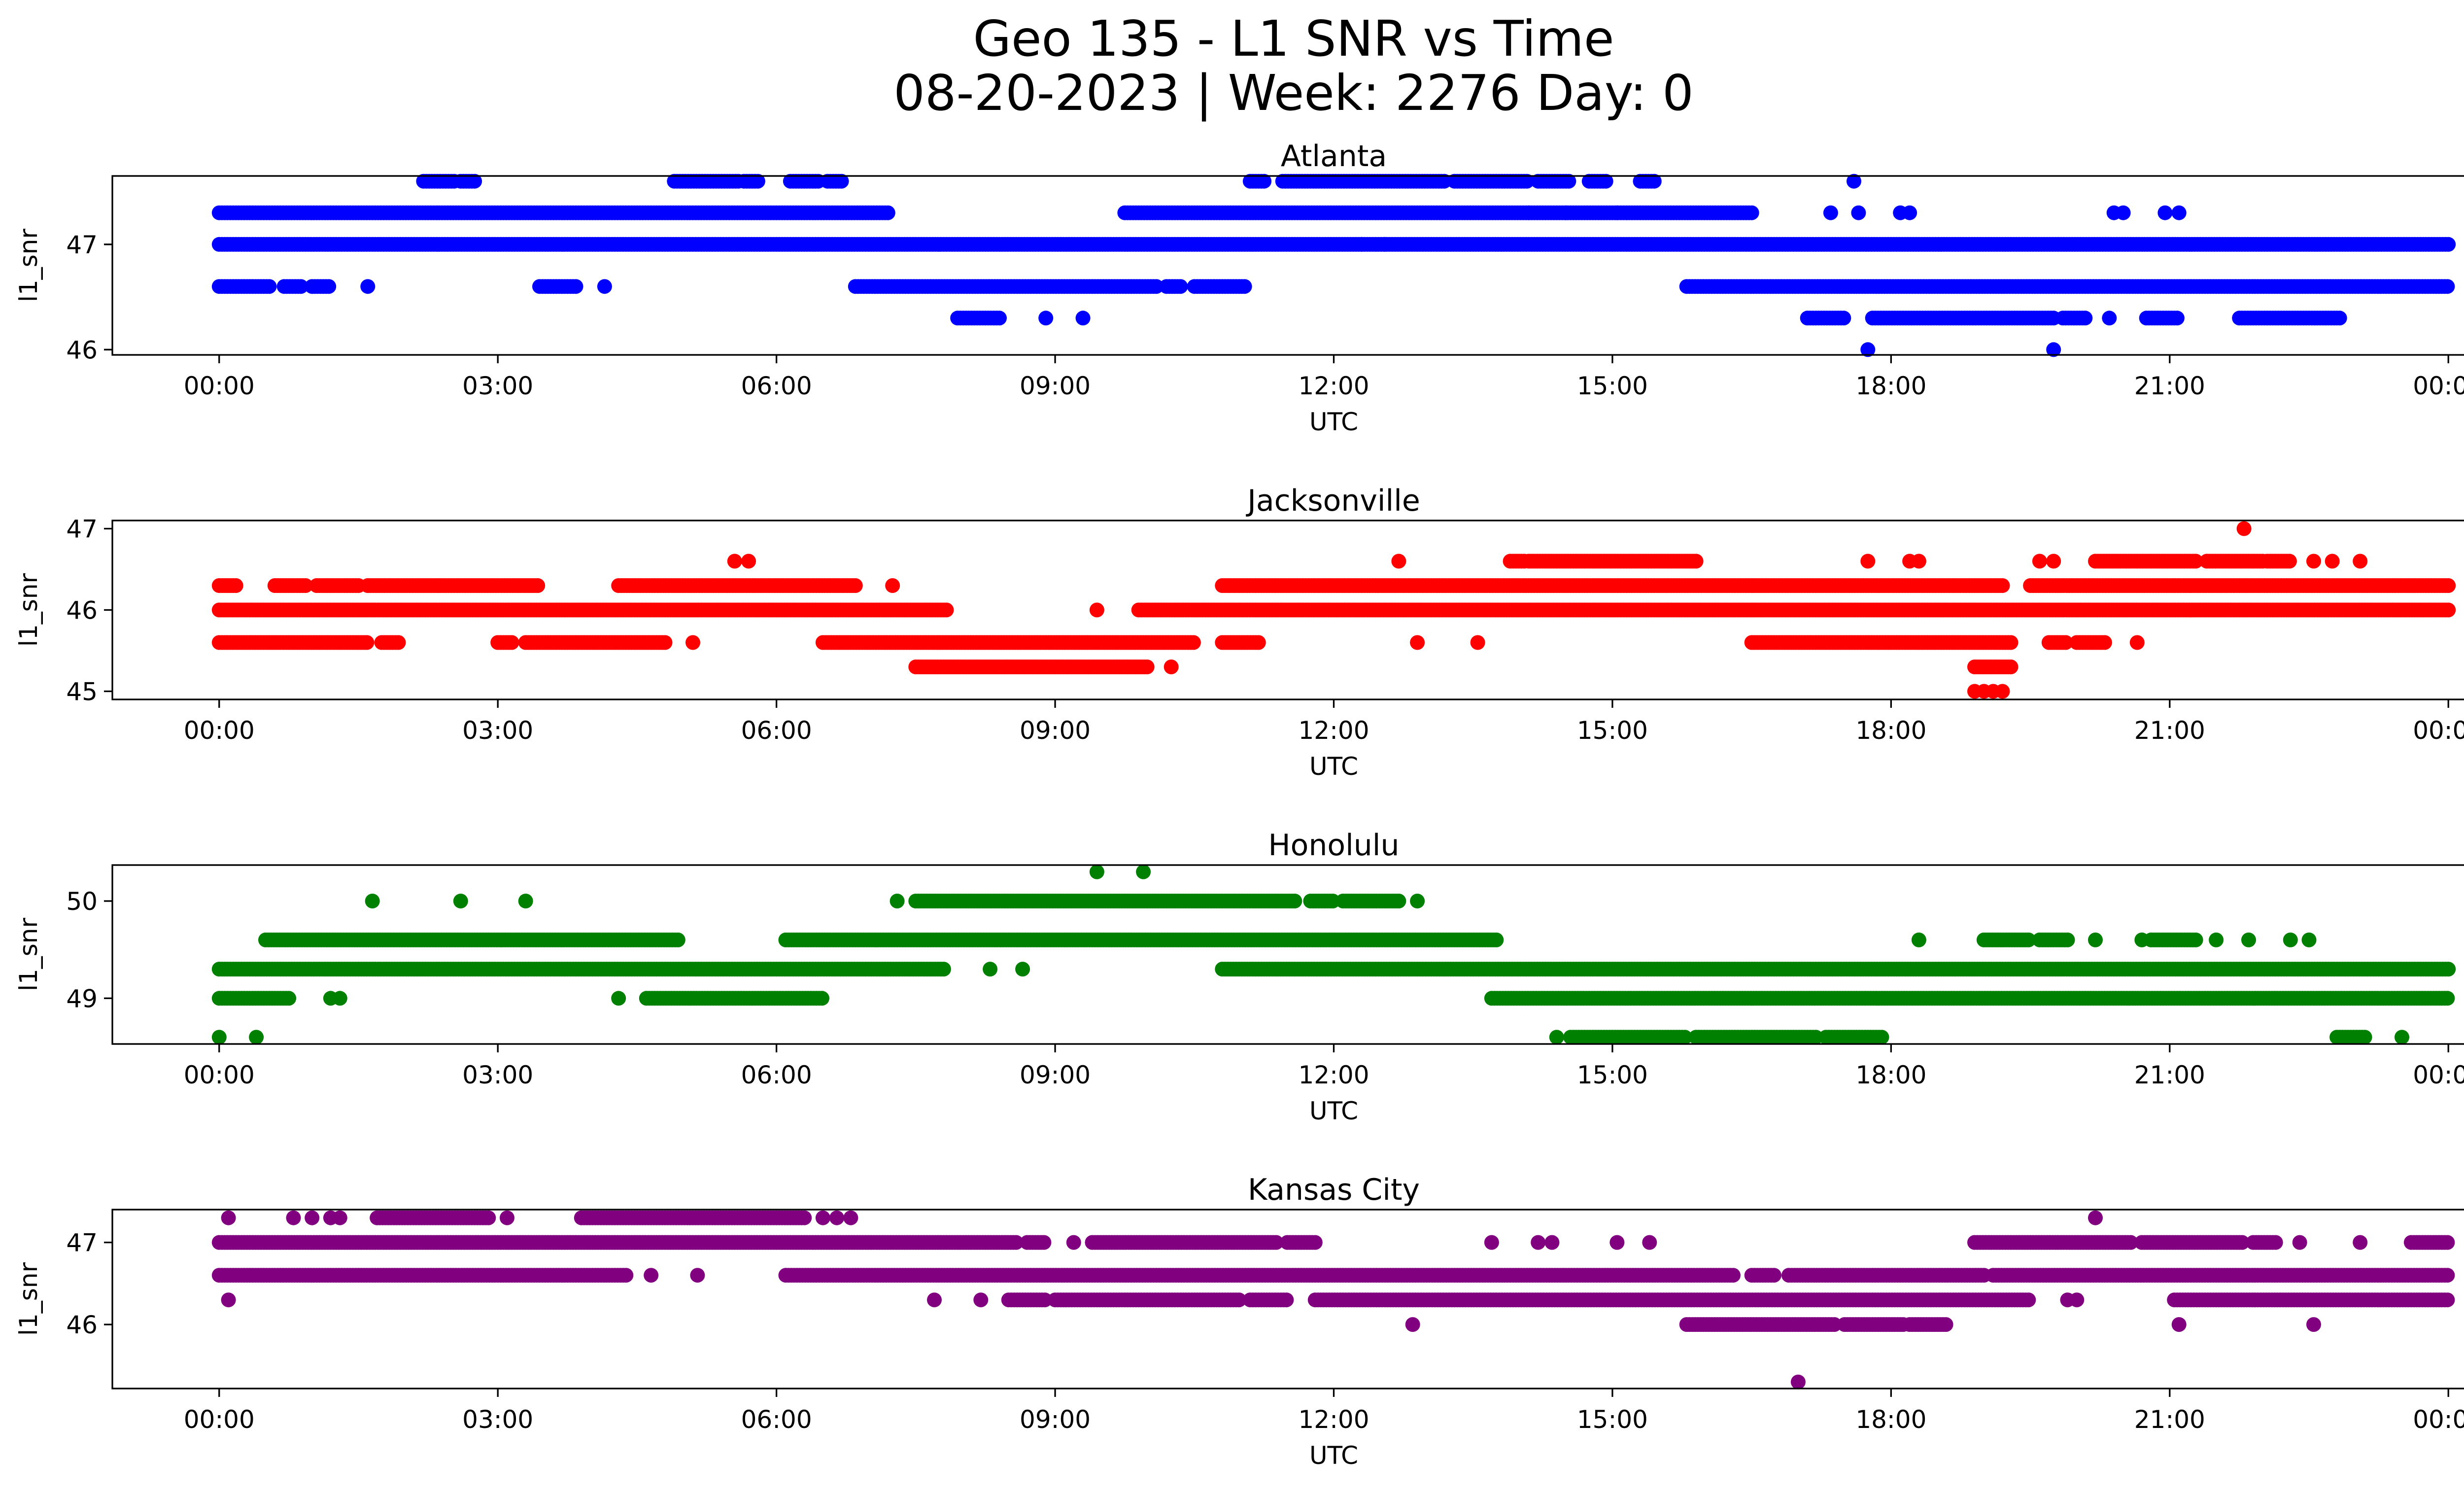 The height and width of the screenshot is (1495, 2464). What do you see at coordinates (1333, 610) in the screenshot?
I see `series-points` at bounding box center [1333, 610].